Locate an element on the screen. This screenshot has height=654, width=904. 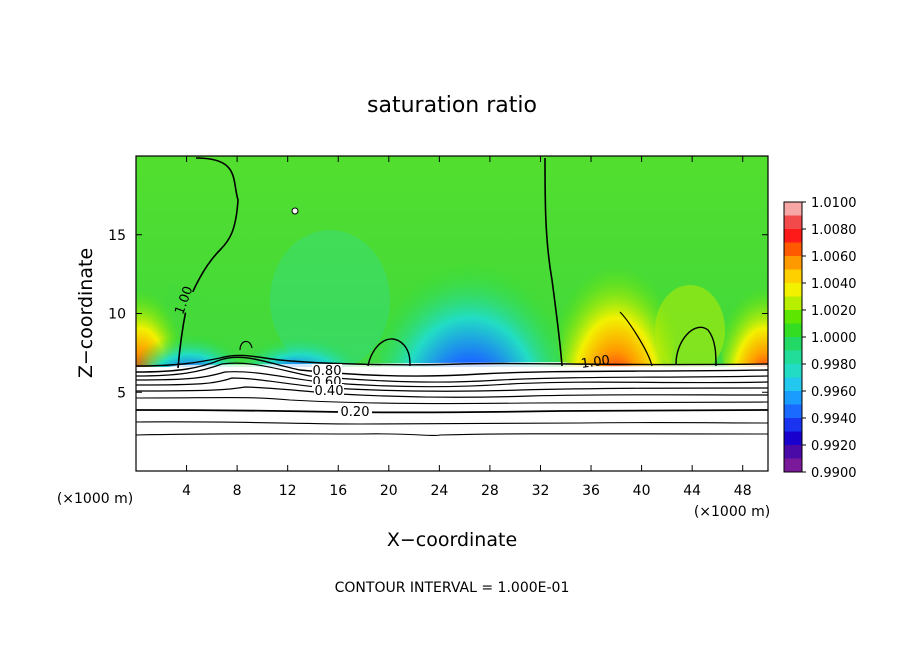
y-axis-label: Z−coordinate is located at coordinates (86, 313).